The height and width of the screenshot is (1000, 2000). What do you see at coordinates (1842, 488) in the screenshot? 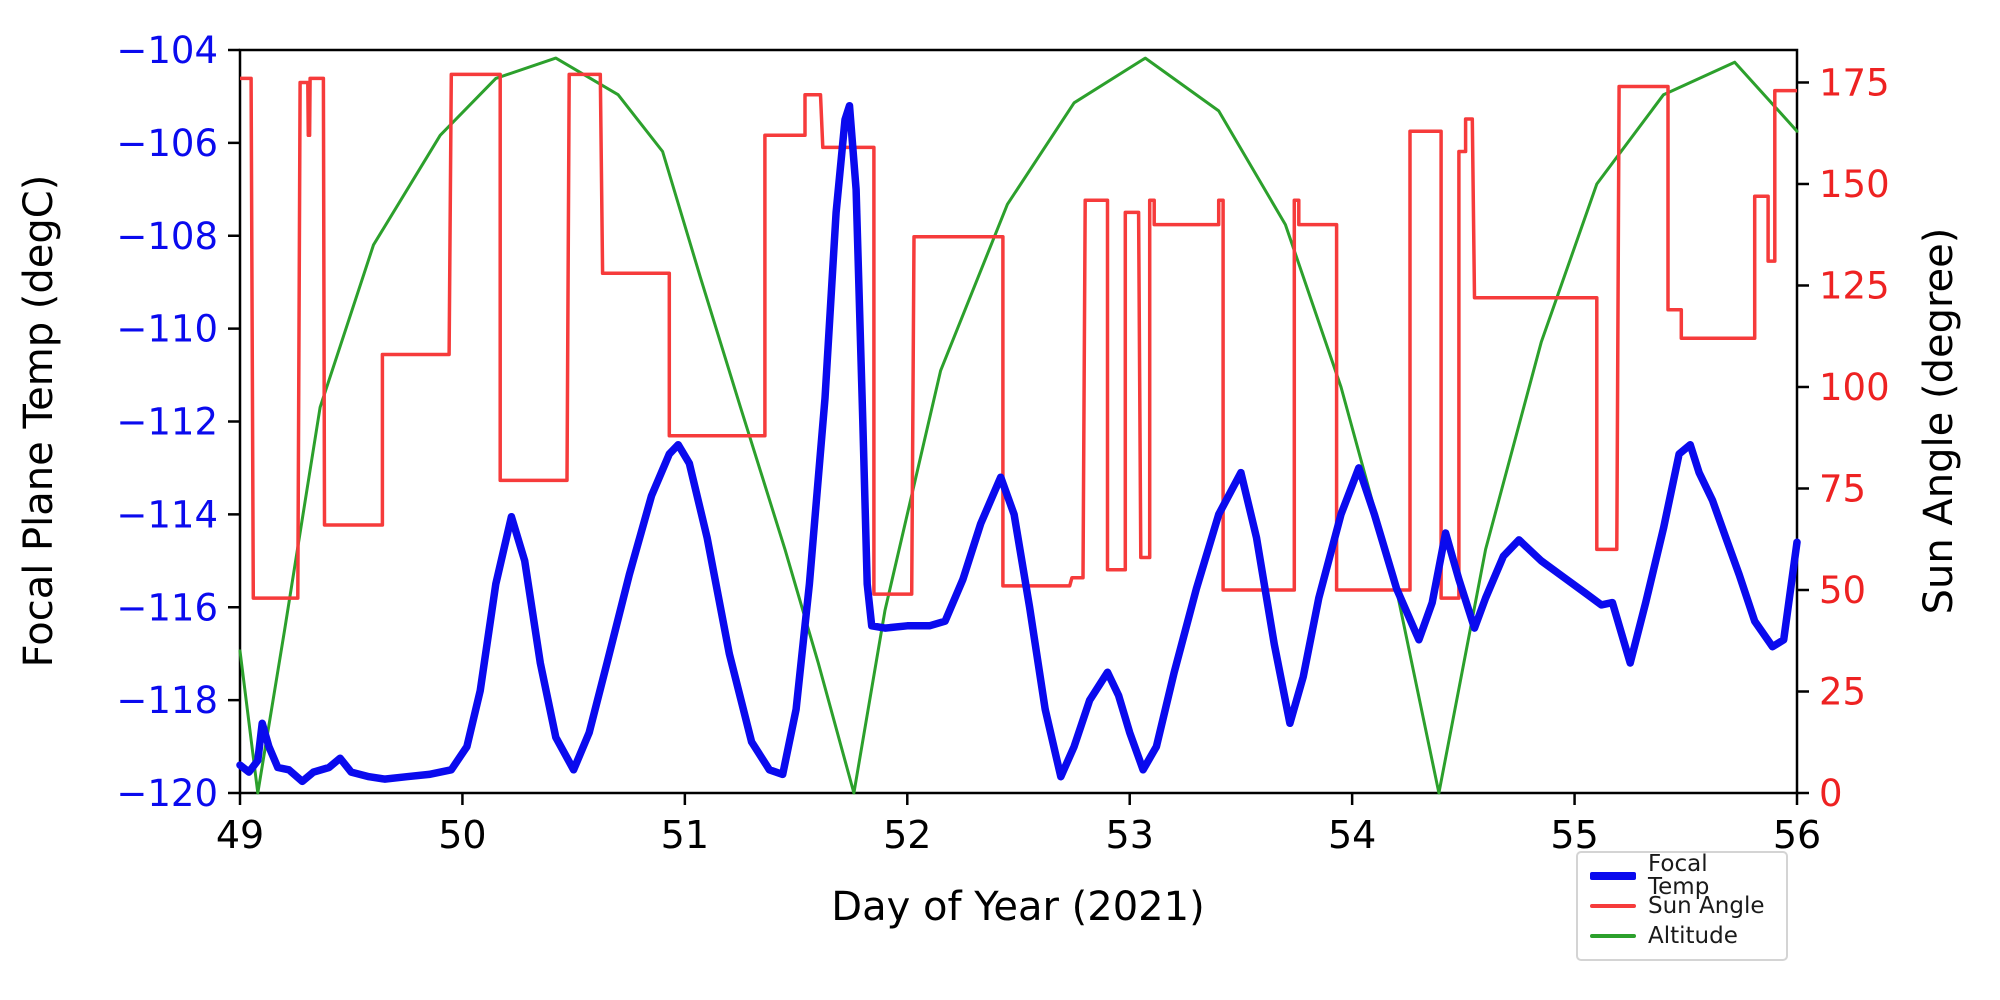
I see `y-right-tick-label: 75` at bounding box center [1842, 488].